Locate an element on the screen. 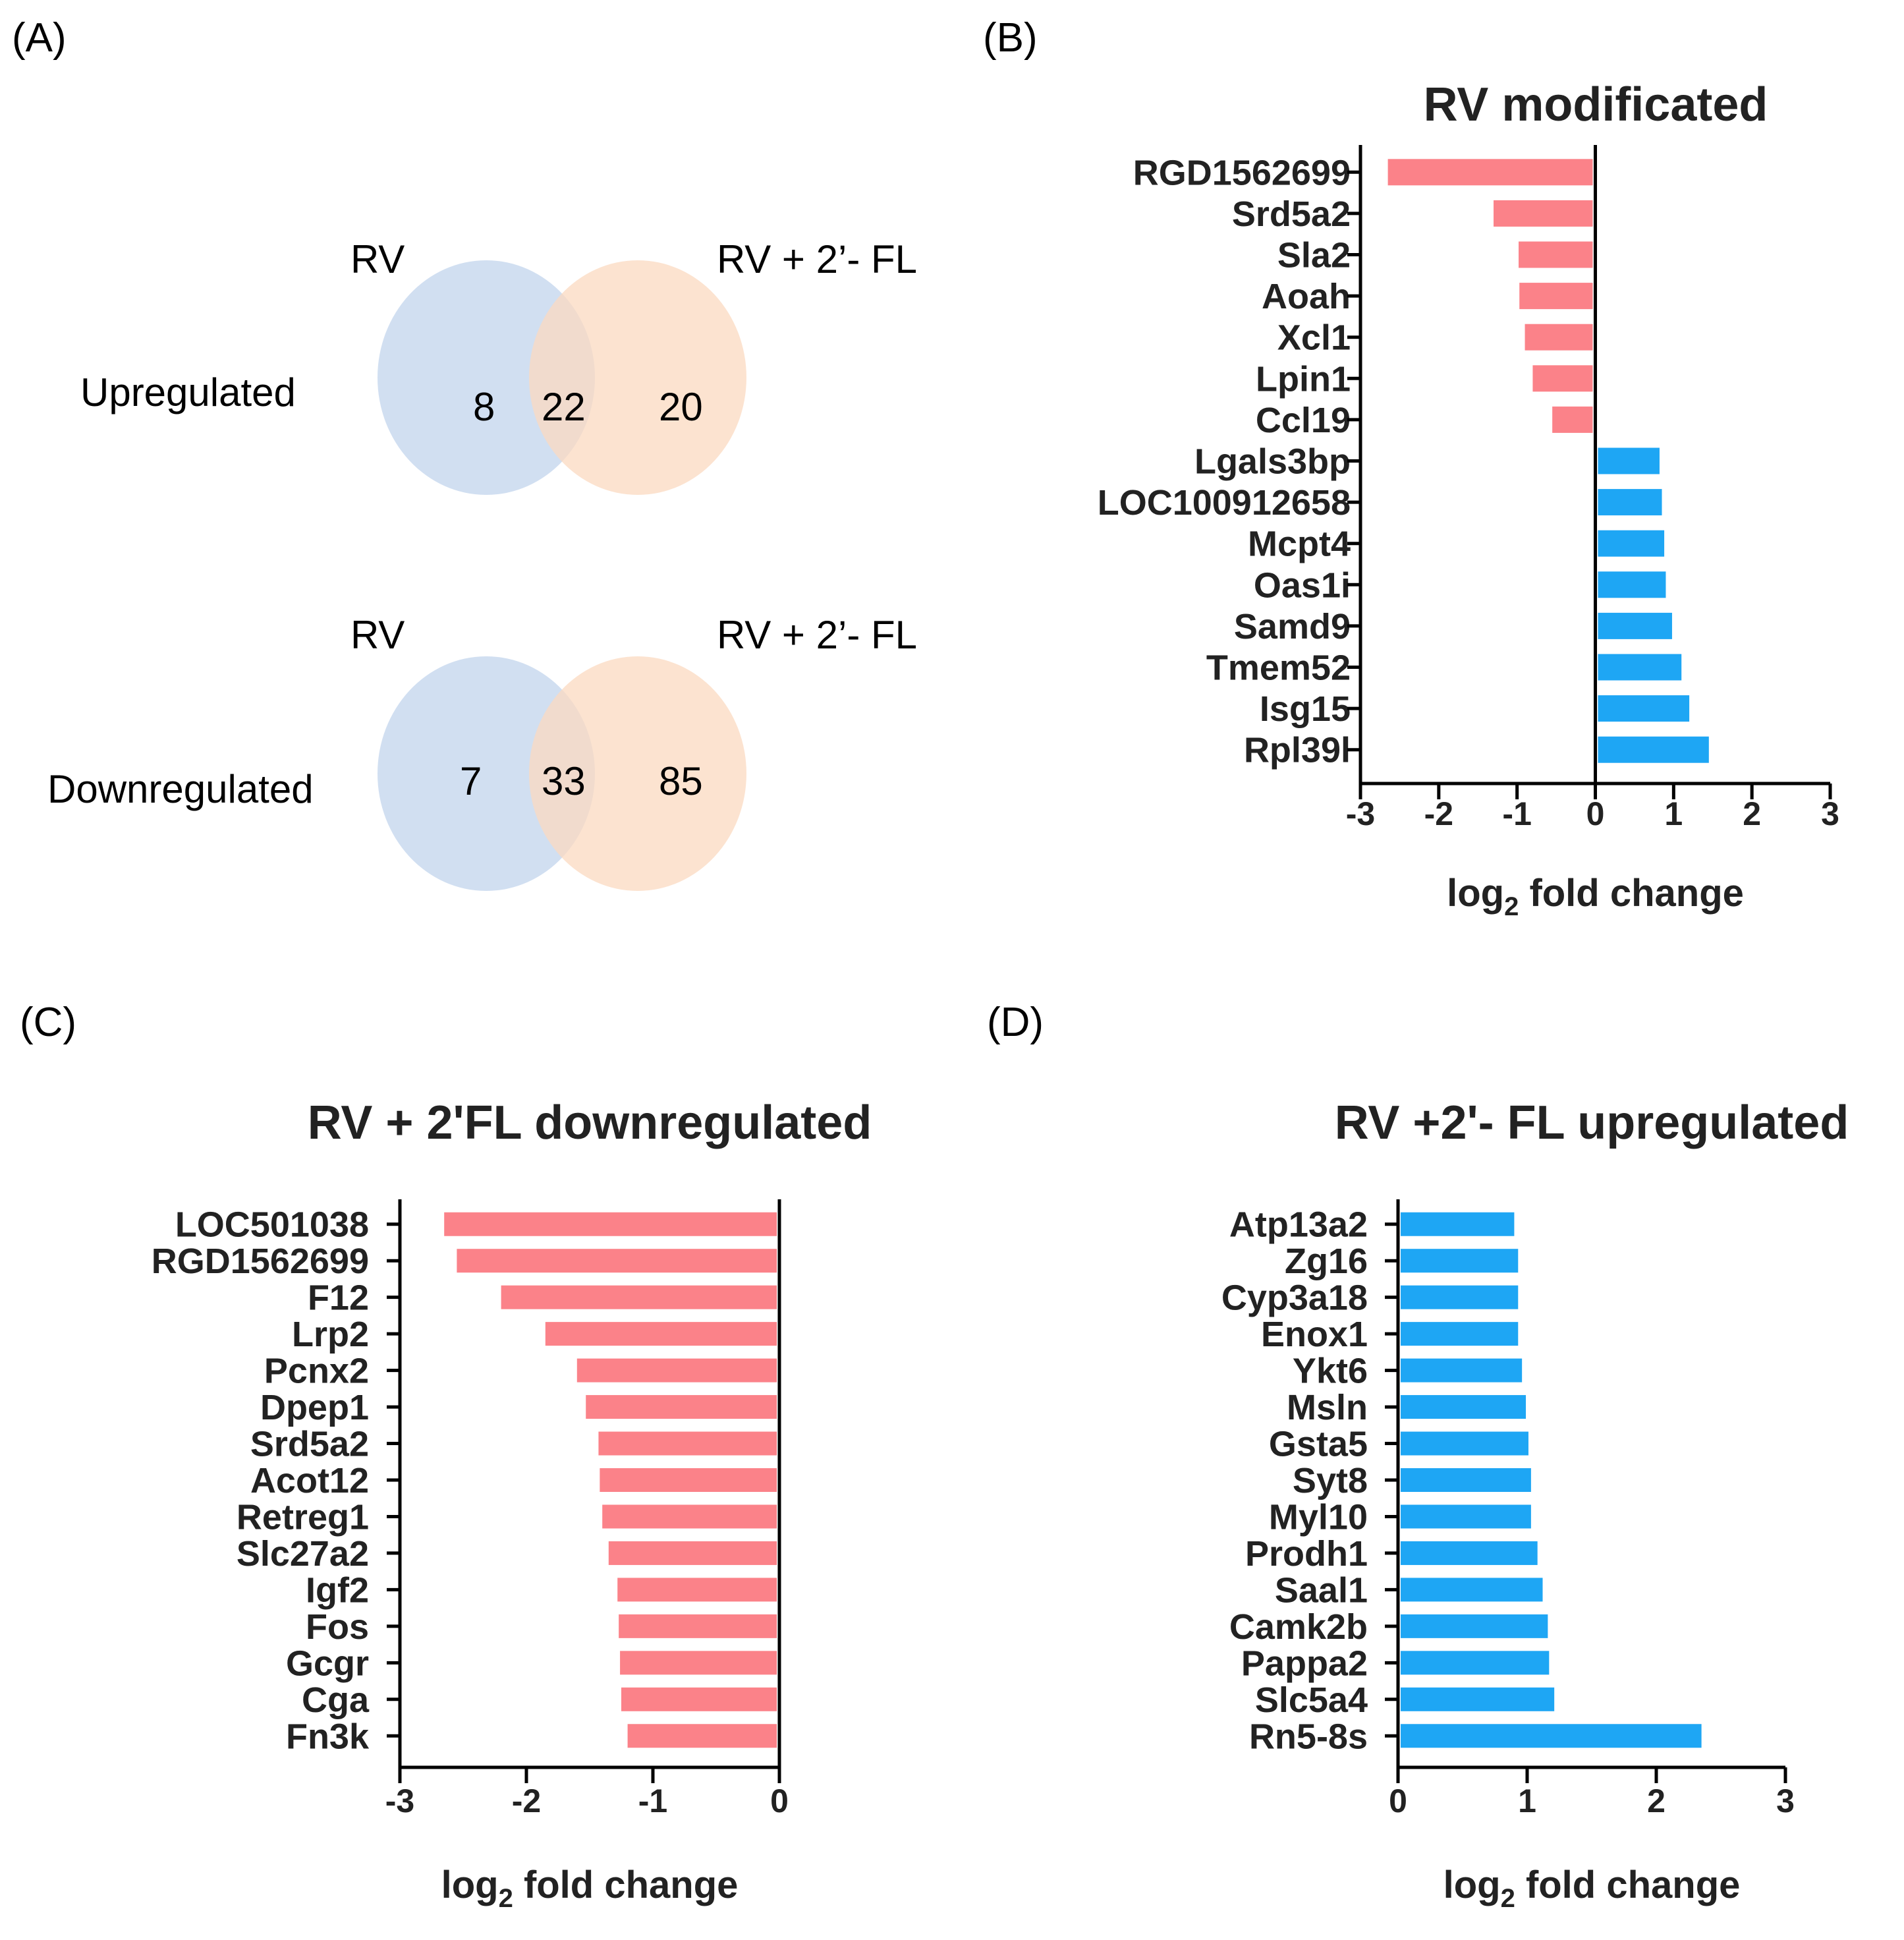  panel-label-c: (C) is located at coordinates (48, 1022).